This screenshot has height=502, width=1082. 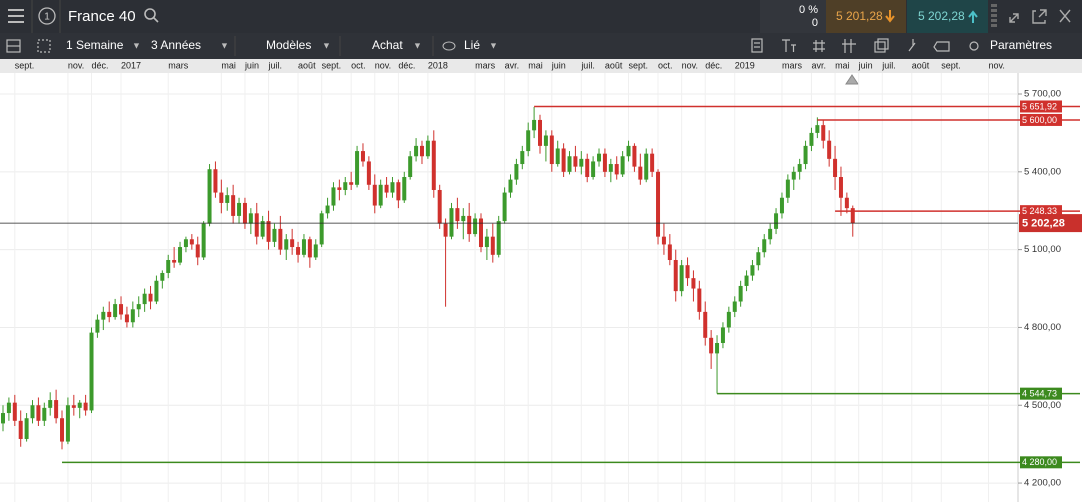 I want to click on level-label: 5 651,92, so click(x=1039, y=106).